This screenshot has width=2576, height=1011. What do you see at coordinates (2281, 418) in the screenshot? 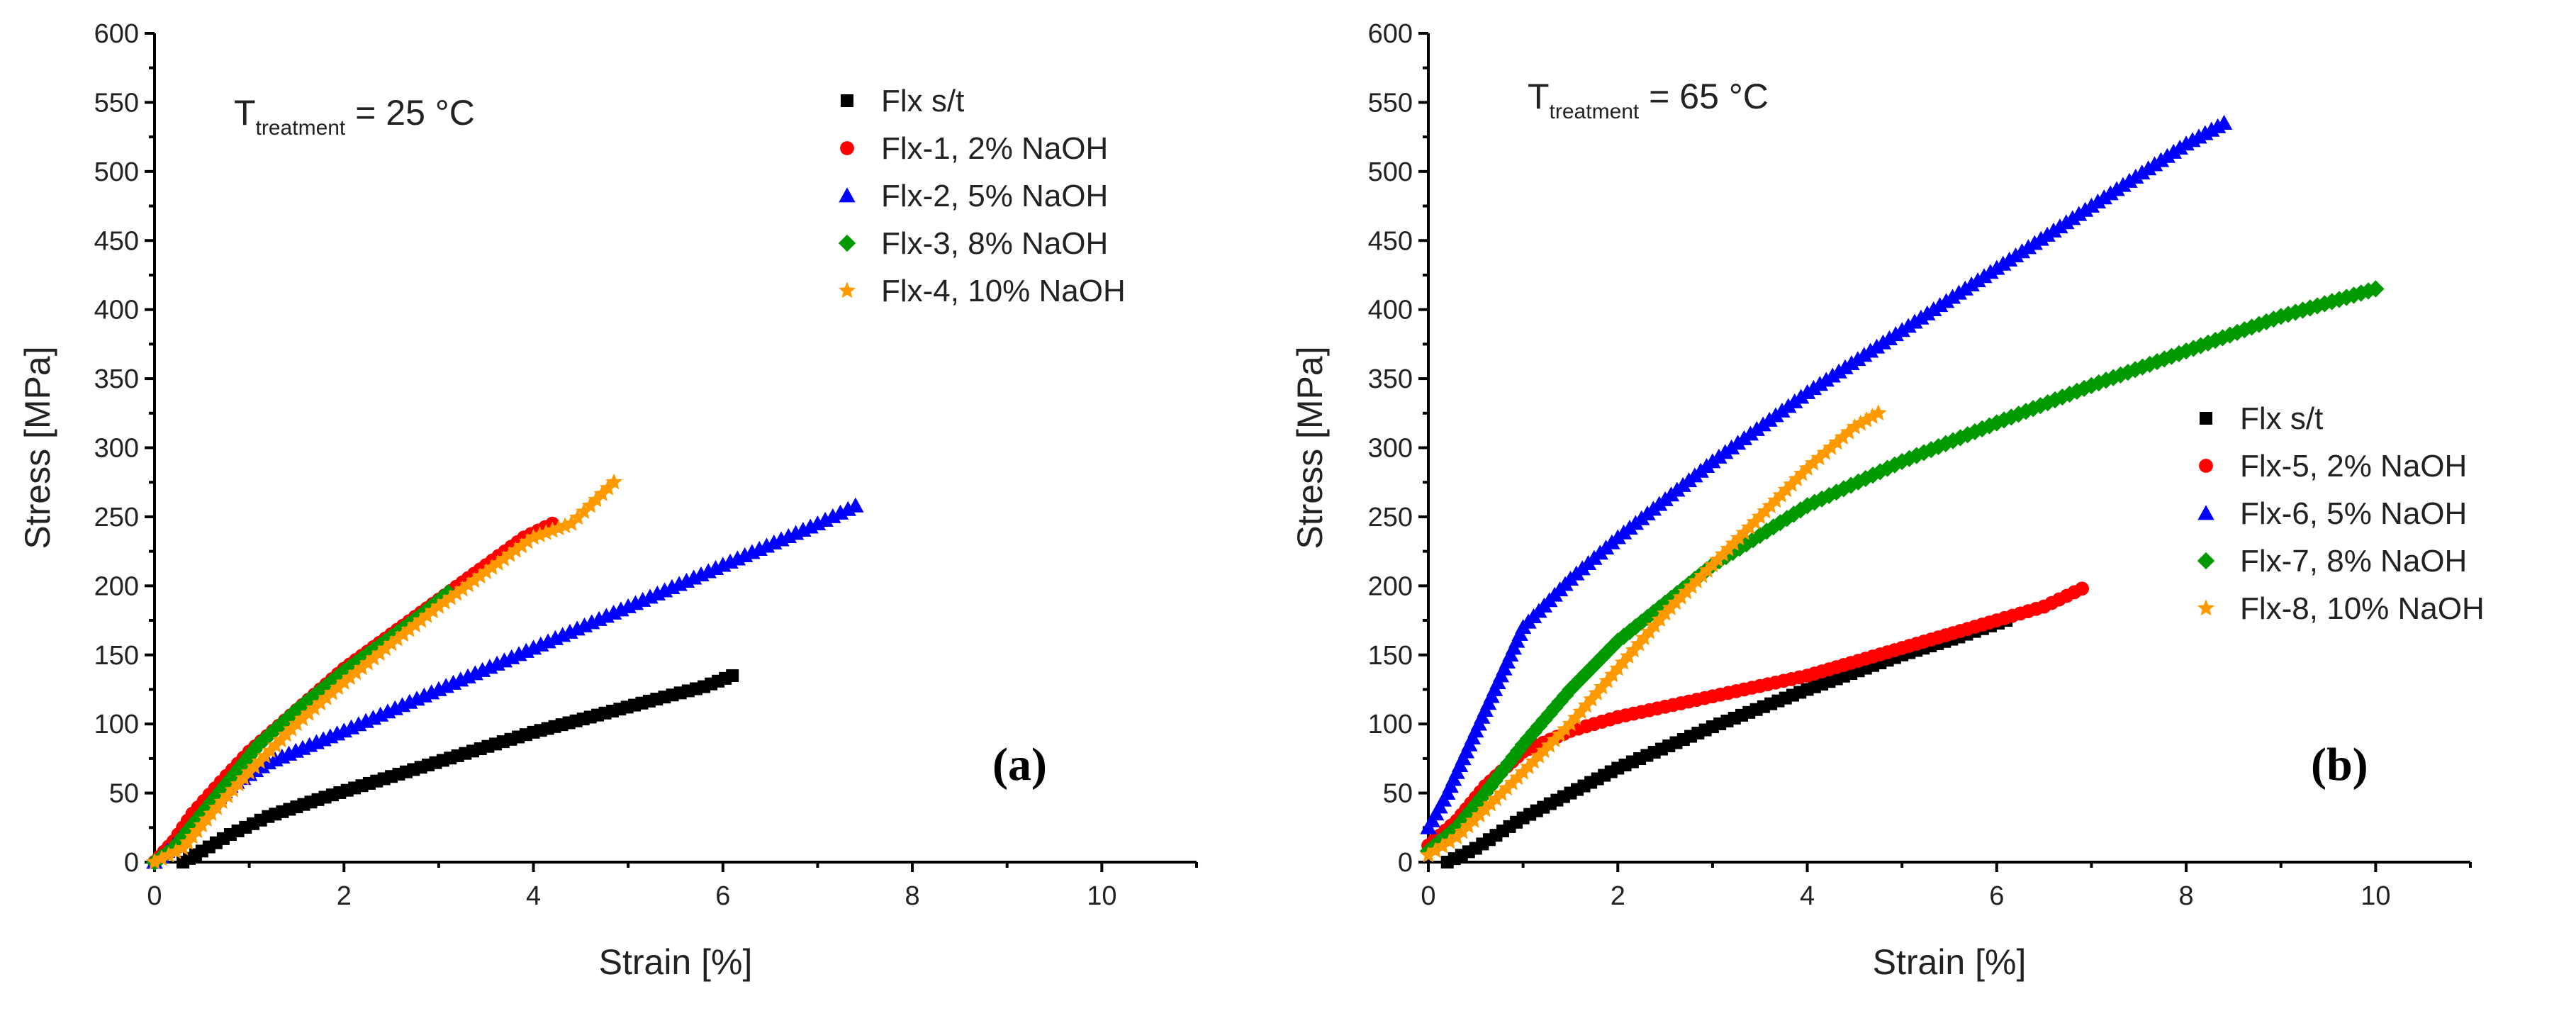
I see `legend-label: Flx s/t` at bounding box center [2281, 418].